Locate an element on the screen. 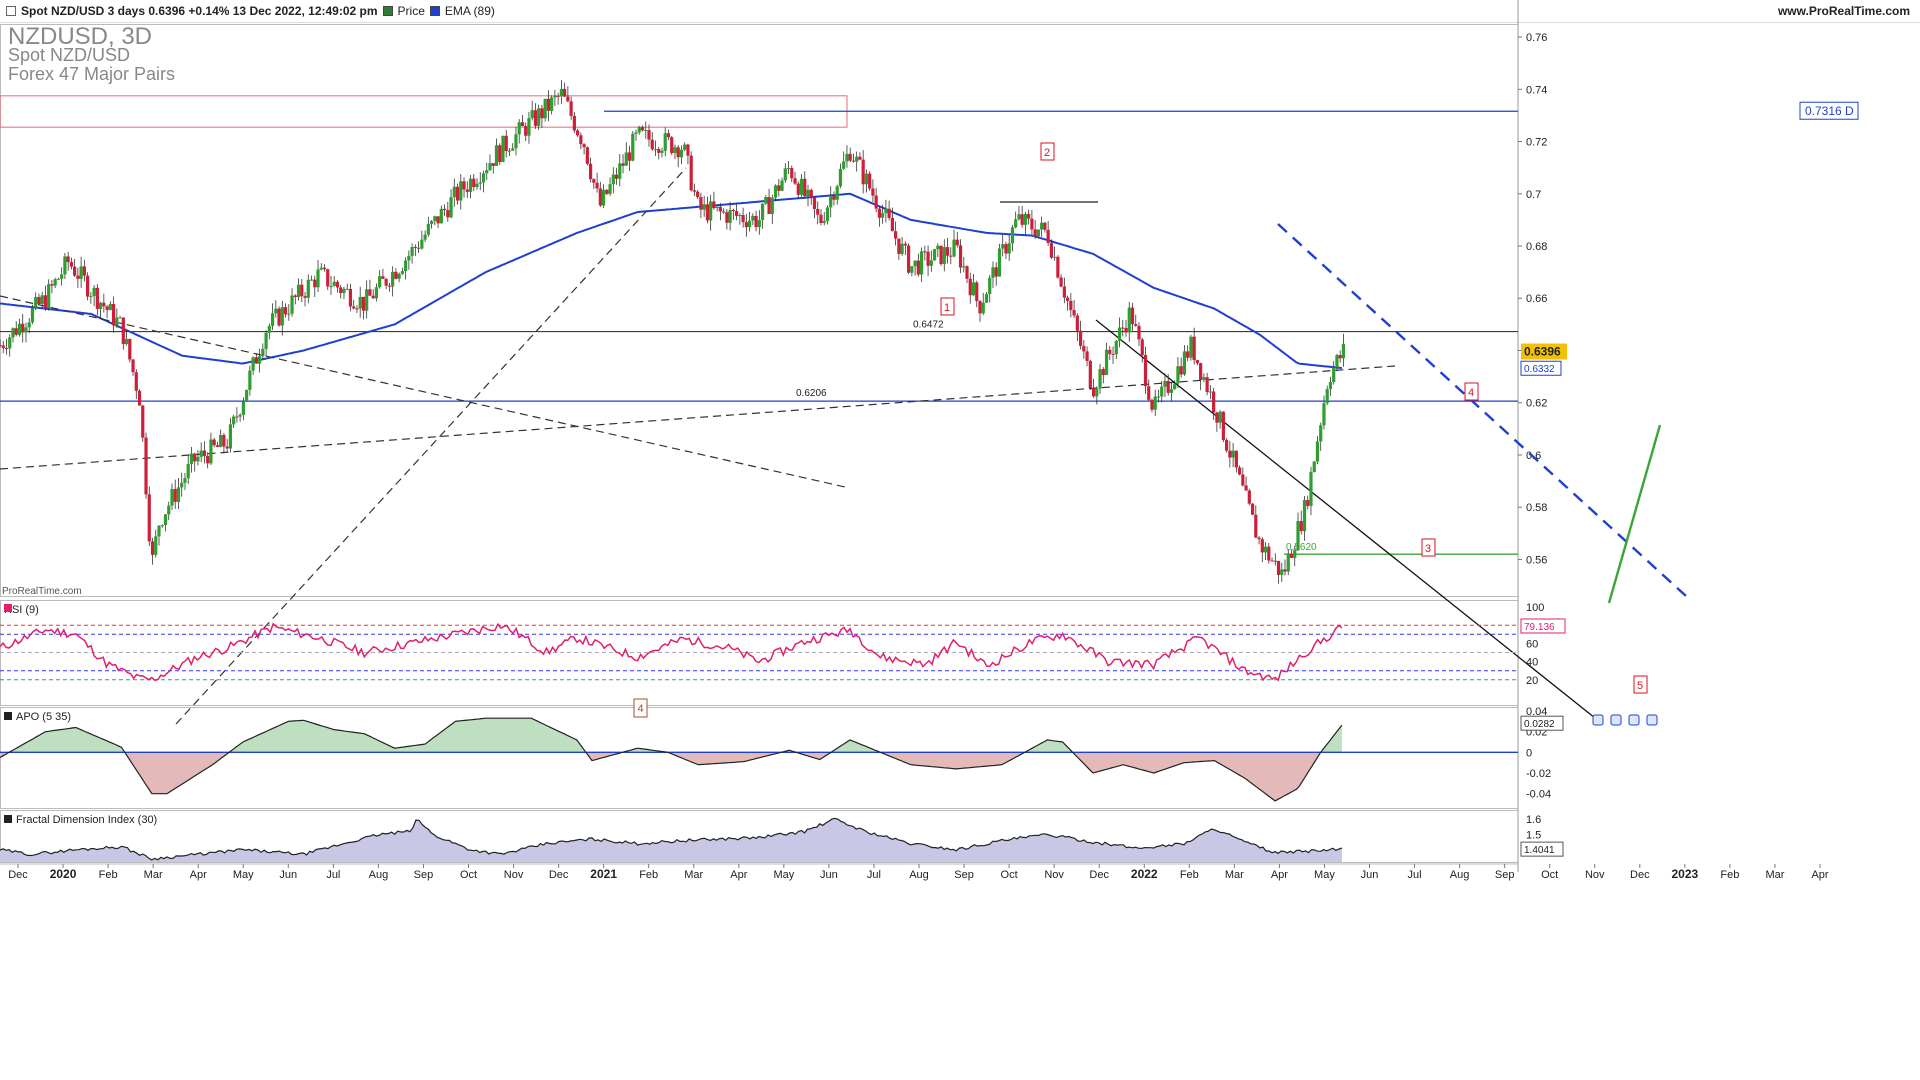  x-tick-label: Apr is located at coordinates (1819, 875).